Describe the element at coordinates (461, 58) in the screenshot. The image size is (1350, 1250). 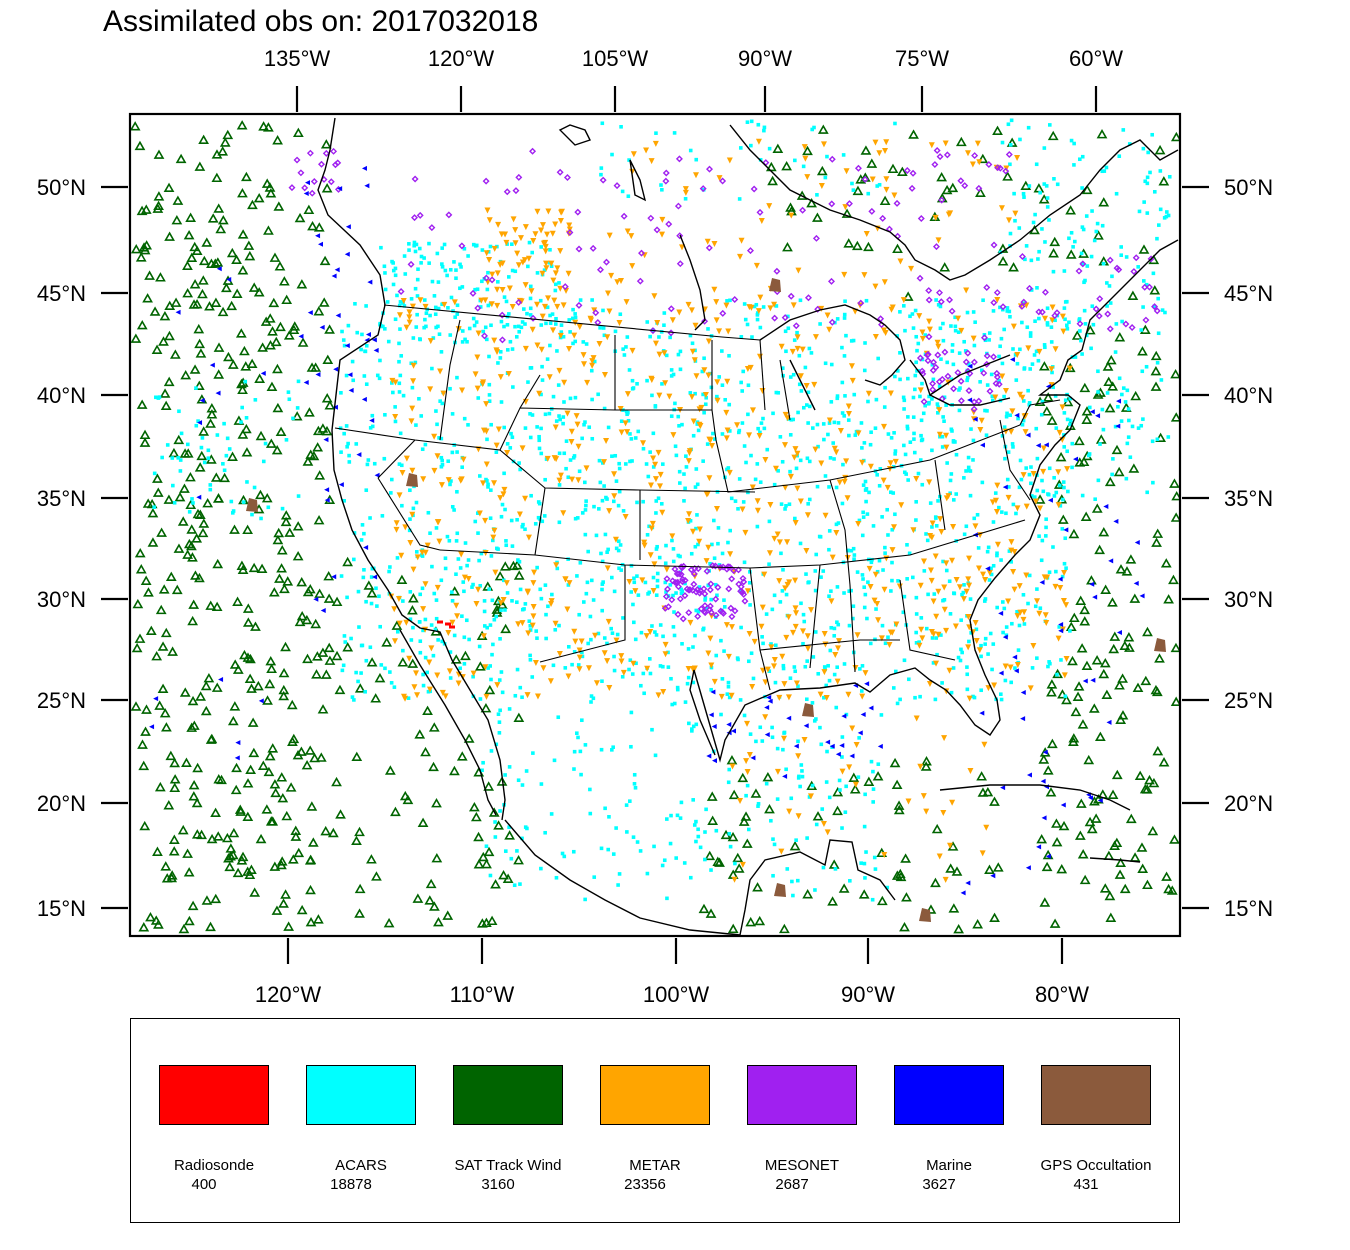
I see `top-lon-label: 120°W` at that location.